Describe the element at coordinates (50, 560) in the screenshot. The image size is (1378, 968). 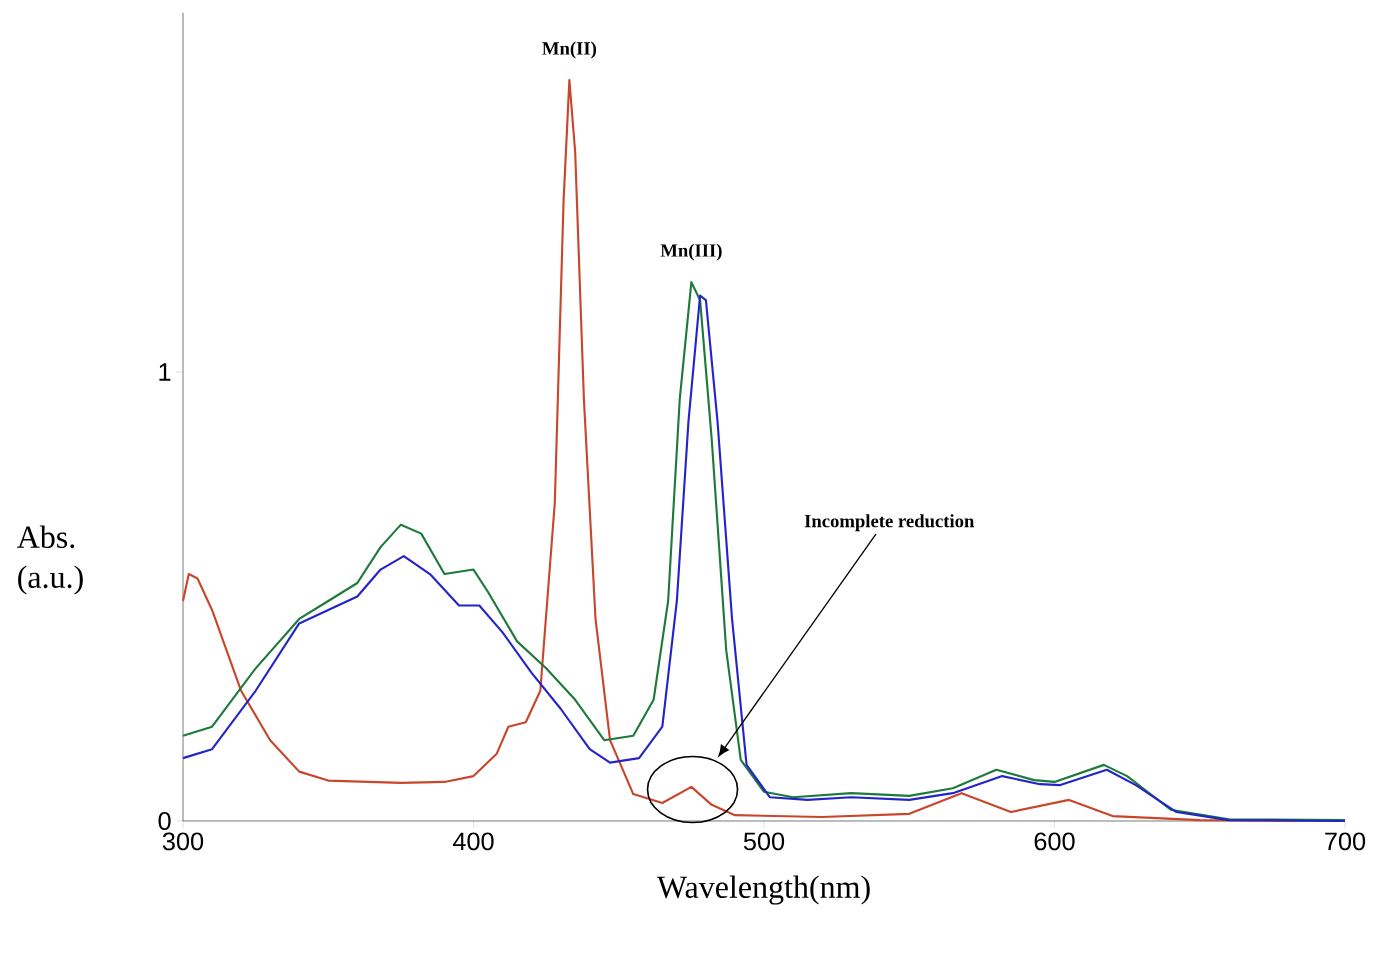
I see `y-axis-title: Abs. (a.u.)` at that location.